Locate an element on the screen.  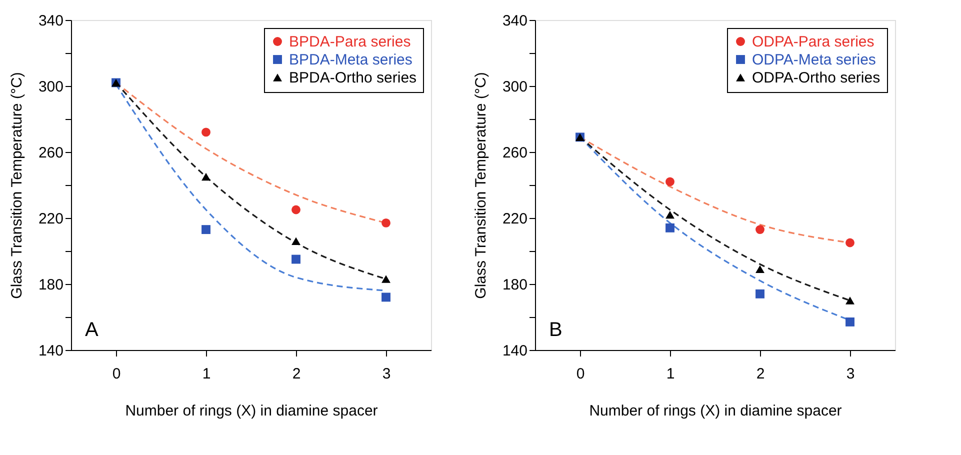
legend-label: ODPA-Para series is located at coordinates (813, 42).